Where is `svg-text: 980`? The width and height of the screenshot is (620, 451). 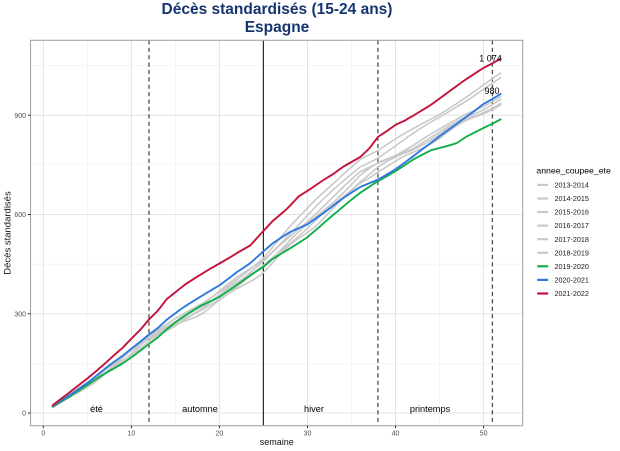
svg-text: 980 is located at coordinates (491, 91).